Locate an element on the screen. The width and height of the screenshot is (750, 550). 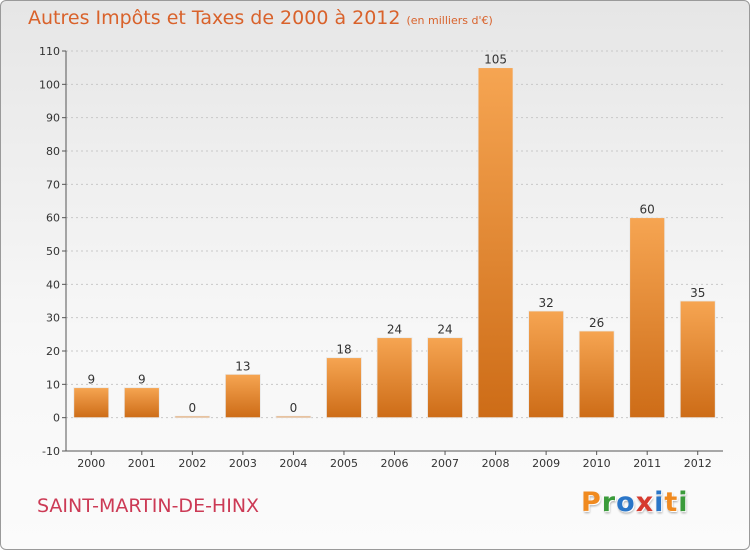
x-tick-label: 2011 is located at coordinates (647, 463).